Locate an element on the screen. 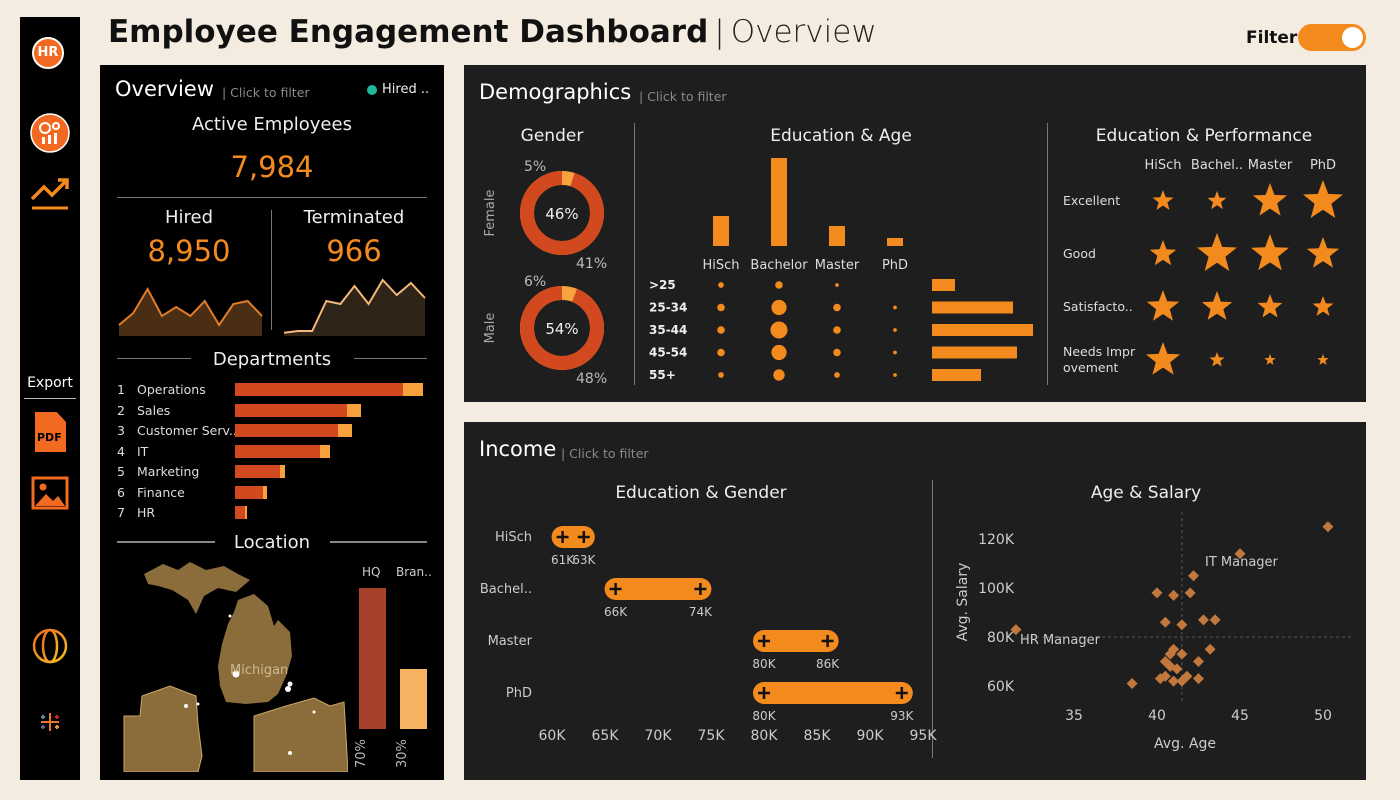  department-row: 1 Operations is located at coordinates (272, 390).